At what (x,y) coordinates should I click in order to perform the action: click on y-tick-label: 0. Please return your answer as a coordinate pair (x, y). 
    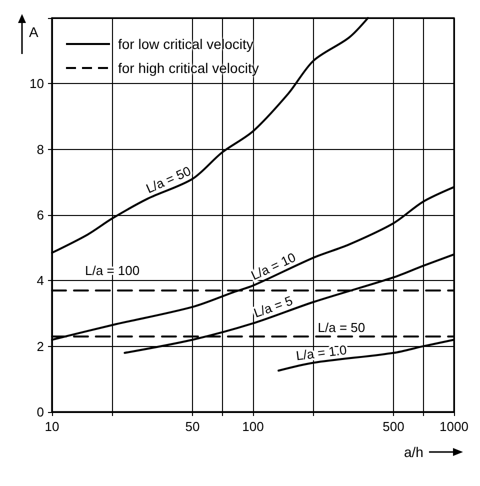
    Looking at the image, I should click on (40, 412).